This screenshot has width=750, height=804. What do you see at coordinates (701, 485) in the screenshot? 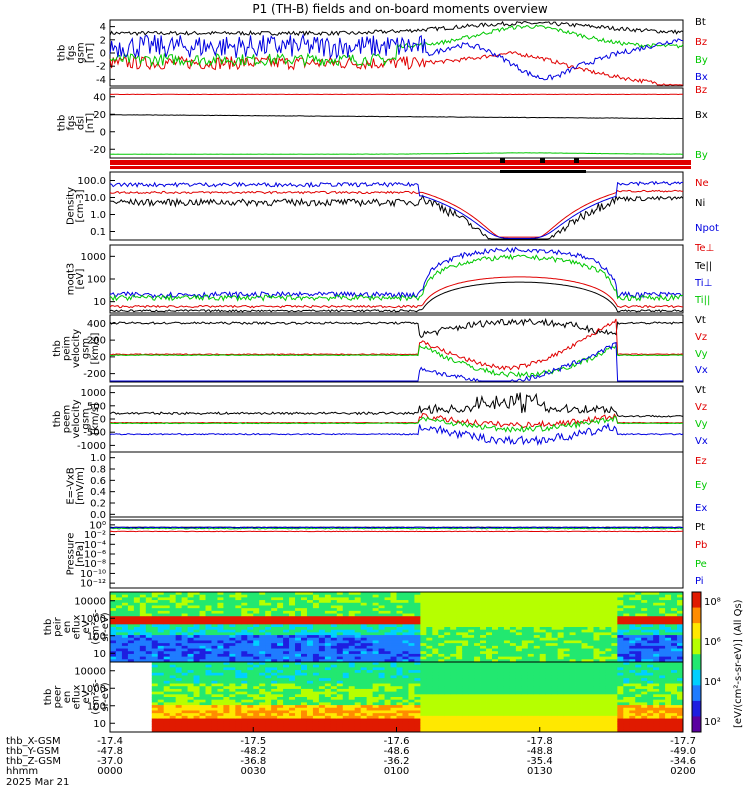
I see `legend-ey: Ey` at bounding box center [701, 485].